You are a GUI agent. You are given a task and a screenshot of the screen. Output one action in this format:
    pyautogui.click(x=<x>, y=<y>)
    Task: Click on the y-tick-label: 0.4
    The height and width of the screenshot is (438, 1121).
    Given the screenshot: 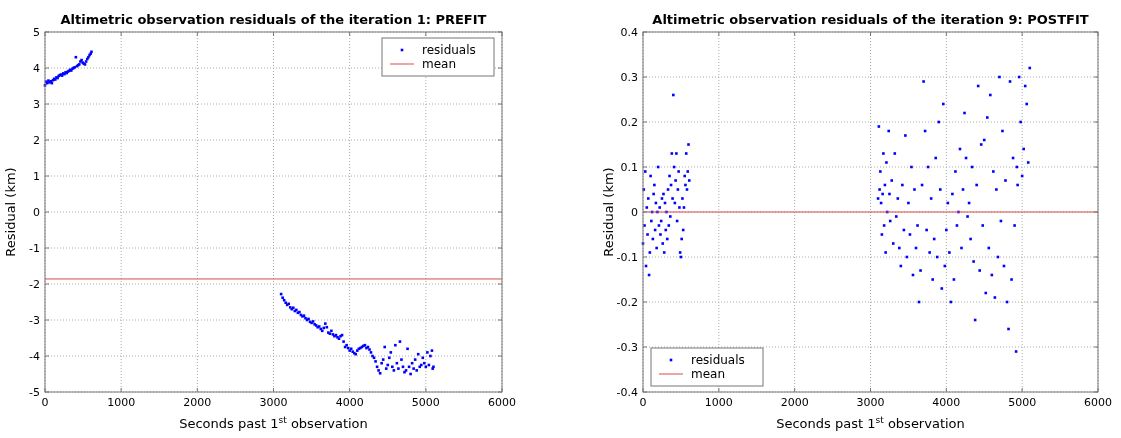 What is the action you would take?
    pyautogui.click(x=629, y=32)
    